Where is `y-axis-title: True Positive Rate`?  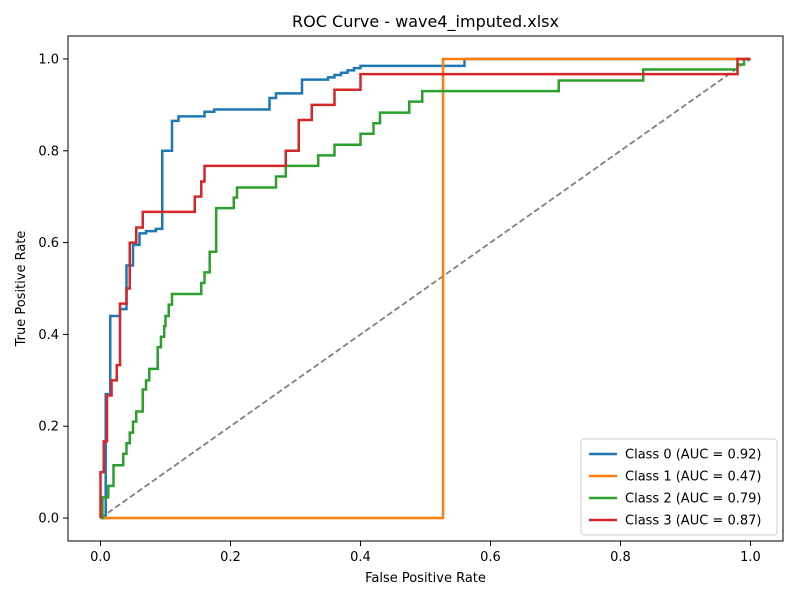
y-axis-title: True Positive Rate is located at coordinates (21, 289).